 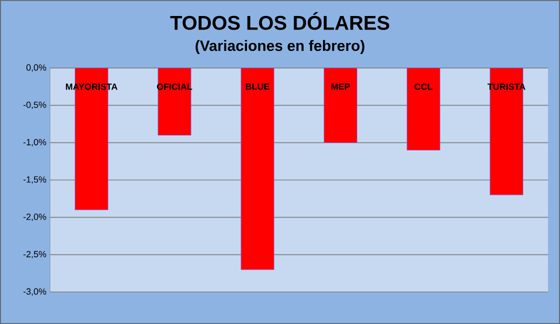 What do you see at coordinates (34, 254) in the screenshot?
I see `y-tick-label: -2,5%` at bounding box center [34, 254].